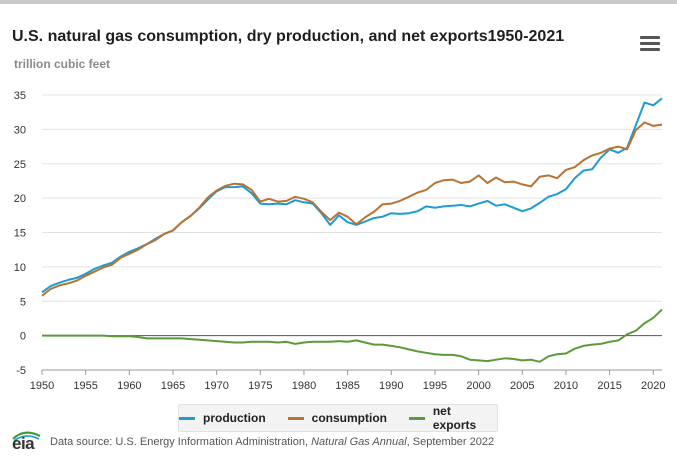 The image size is (677, 457). Describe the element at coordinates (566, 386) in the screenshot. I see `x-tick-label: 2010` at that location.